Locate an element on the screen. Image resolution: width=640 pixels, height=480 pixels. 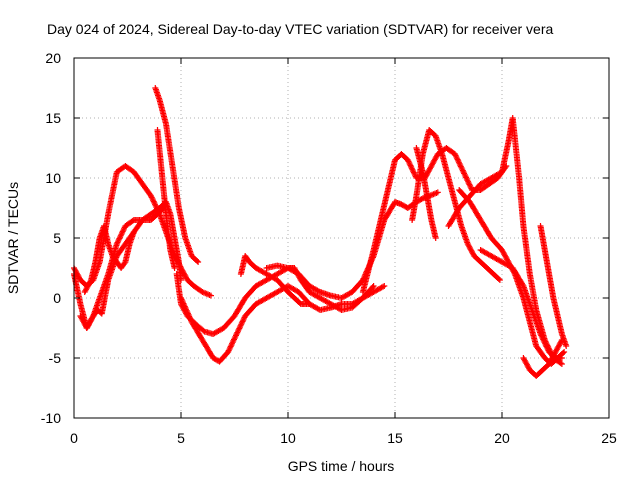
x-tick-label: 25 is located at coordinates (609, 438).